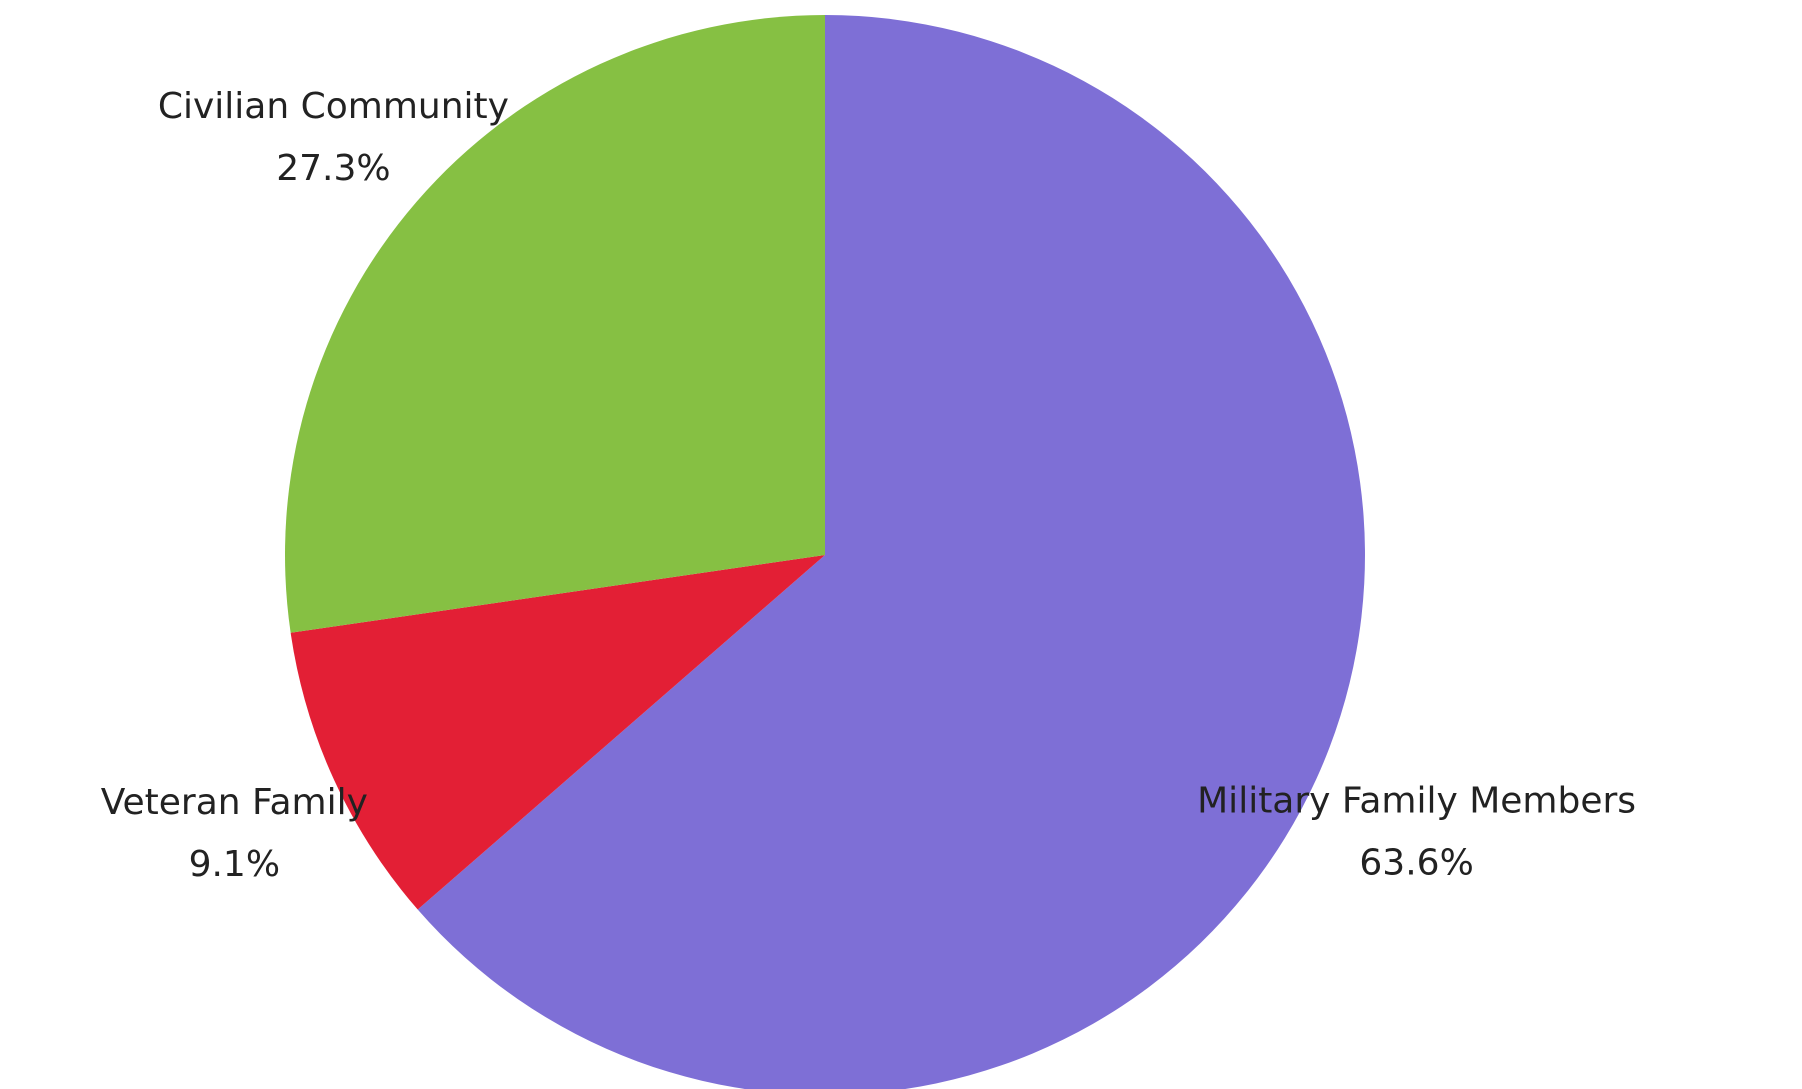  I want to click on pie-label-percent: 9.1%, so click(234, 864).